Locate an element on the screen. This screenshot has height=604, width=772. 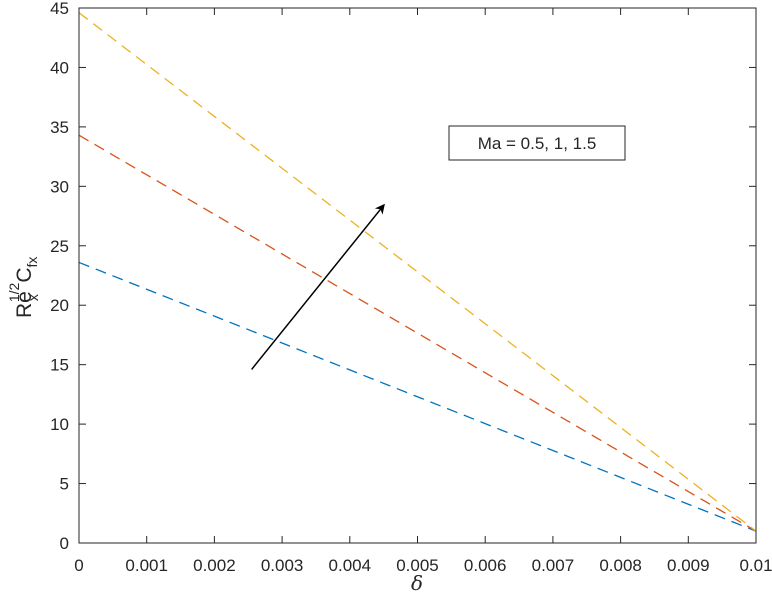
y-tick-label: 20 is located at coordinates (59, 305).